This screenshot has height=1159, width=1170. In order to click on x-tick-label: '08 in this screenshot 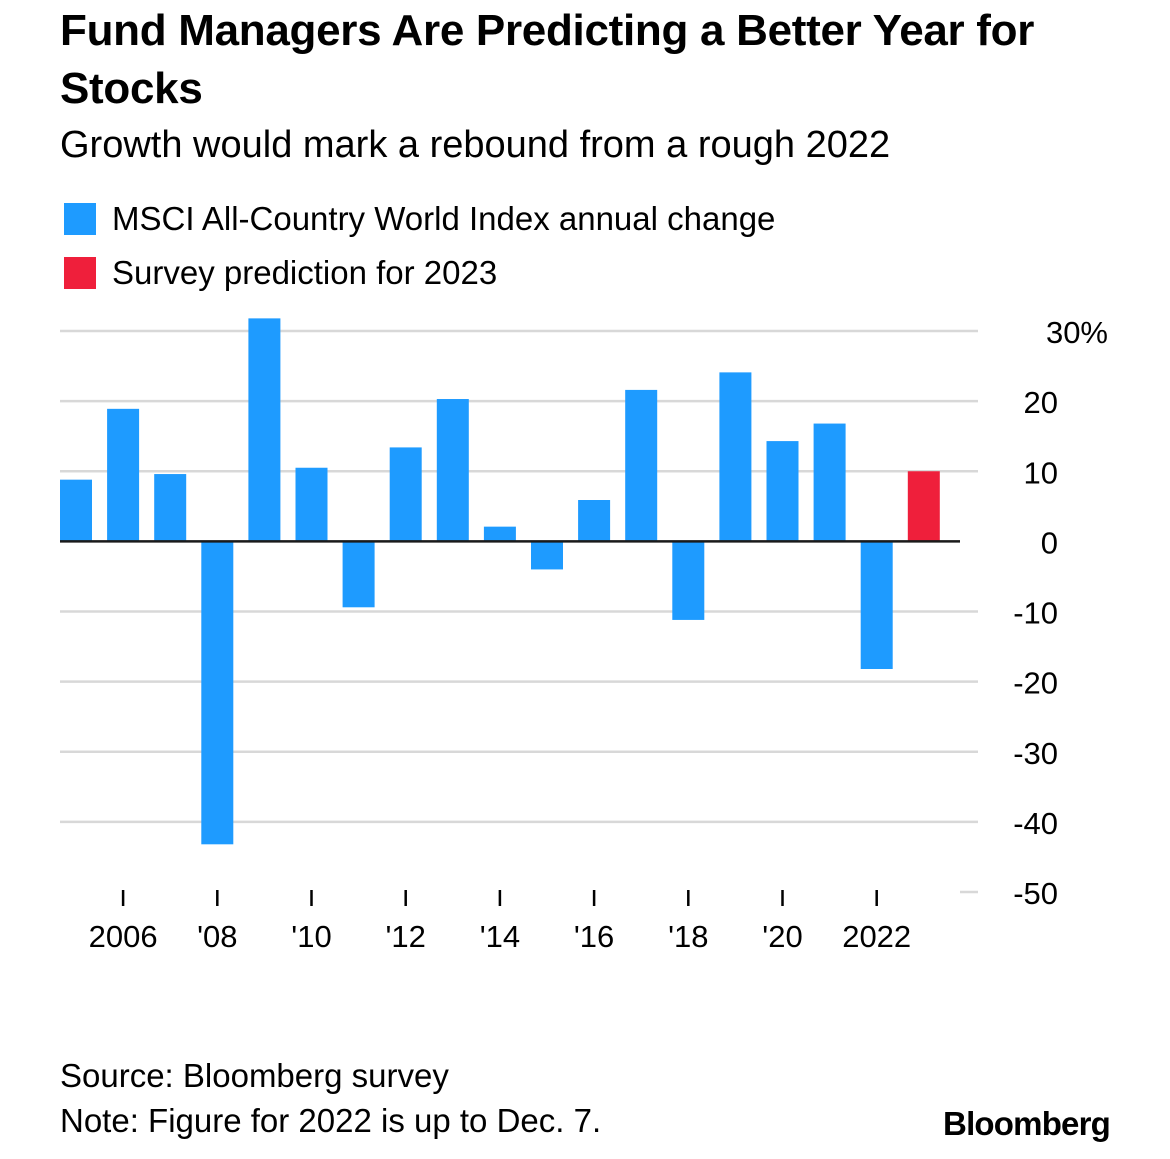, I will do `click(217, 936)`.